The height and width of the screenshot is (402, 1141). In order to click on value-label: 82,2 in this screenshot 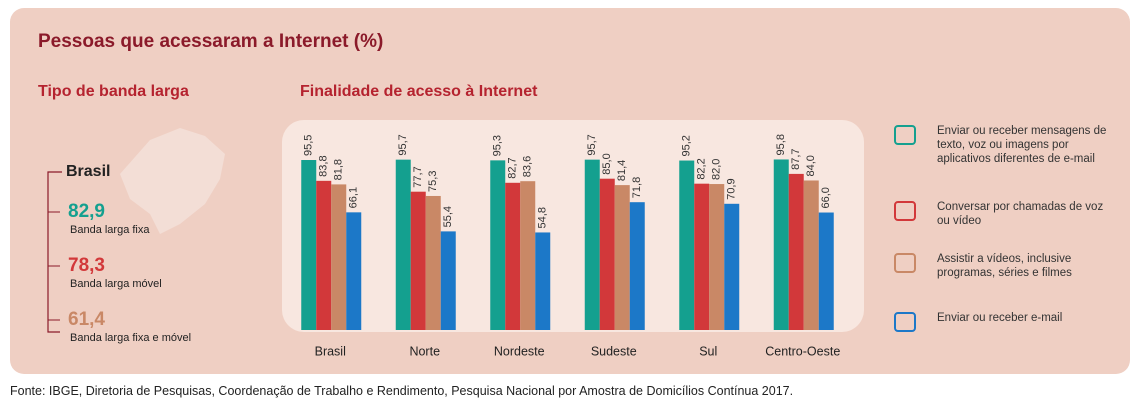, I will do `click(702, 168)`.